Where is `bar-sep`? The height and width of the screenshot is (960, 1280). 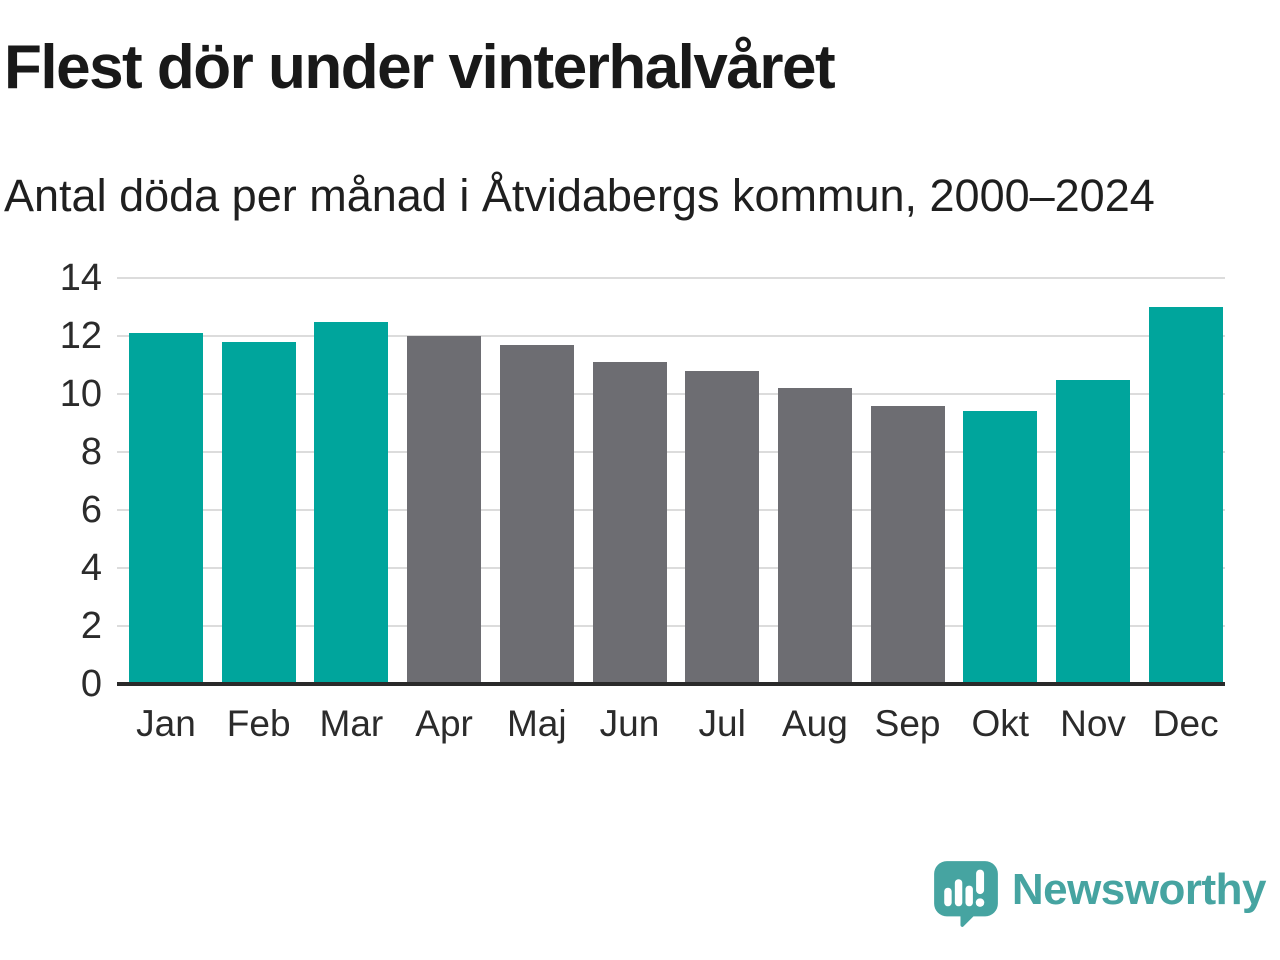
bar-sep is located at coordinates (907, 544).